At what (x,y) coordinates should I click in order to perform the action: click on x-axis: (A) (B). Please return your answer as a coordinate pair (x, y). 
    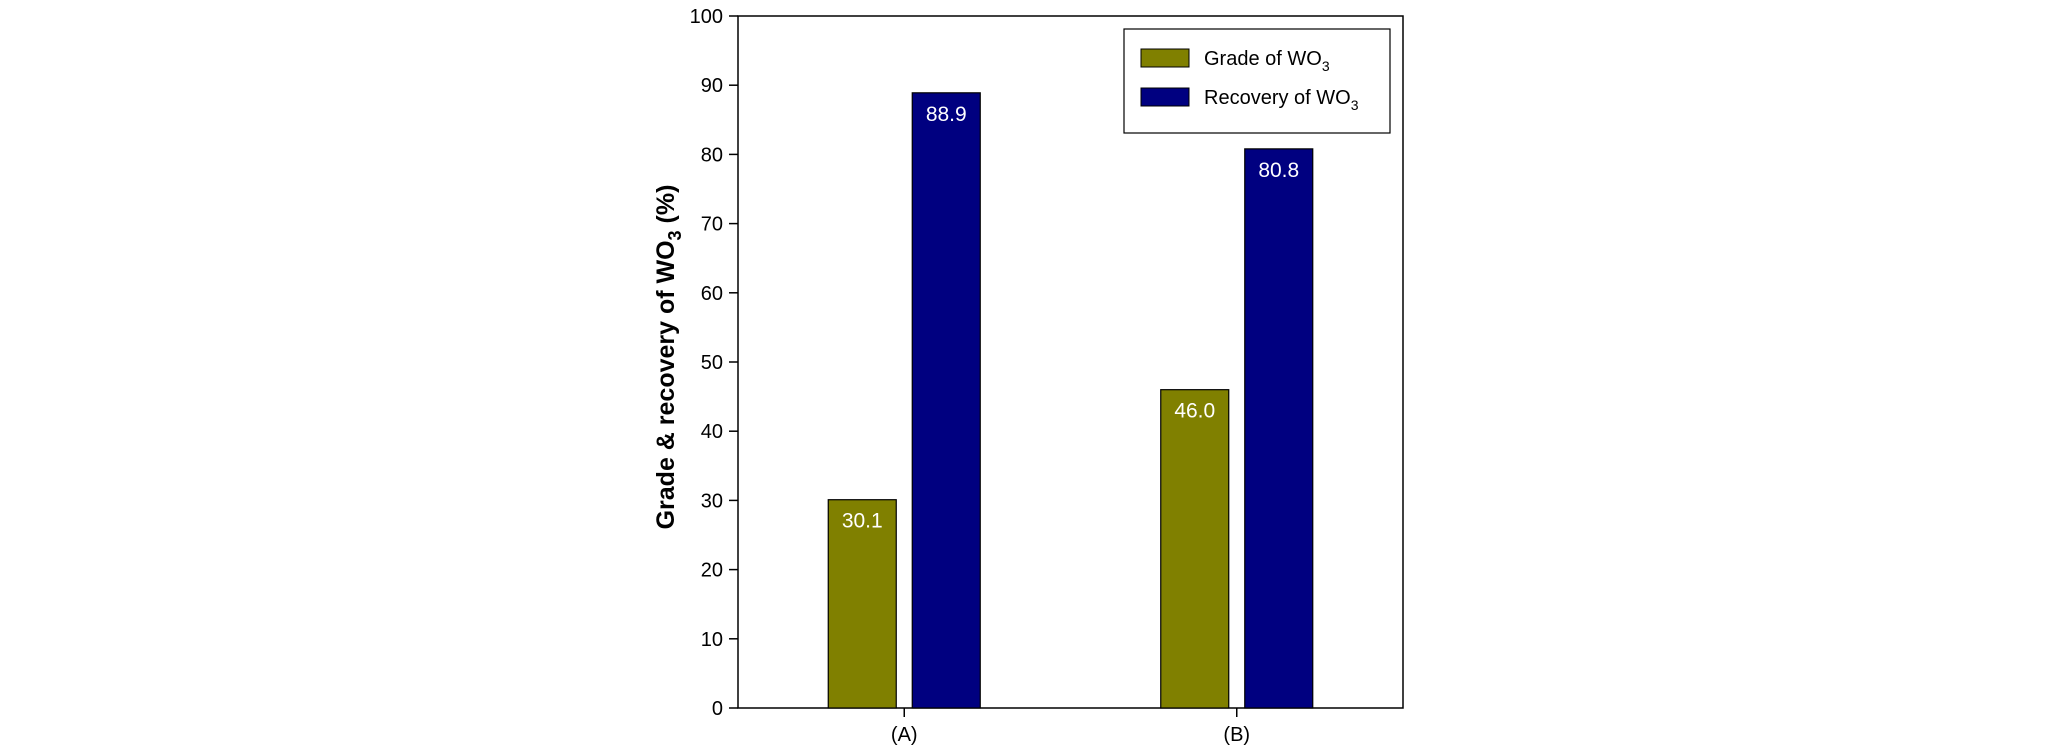
    Looking at the image, I should click on (1070, 727).